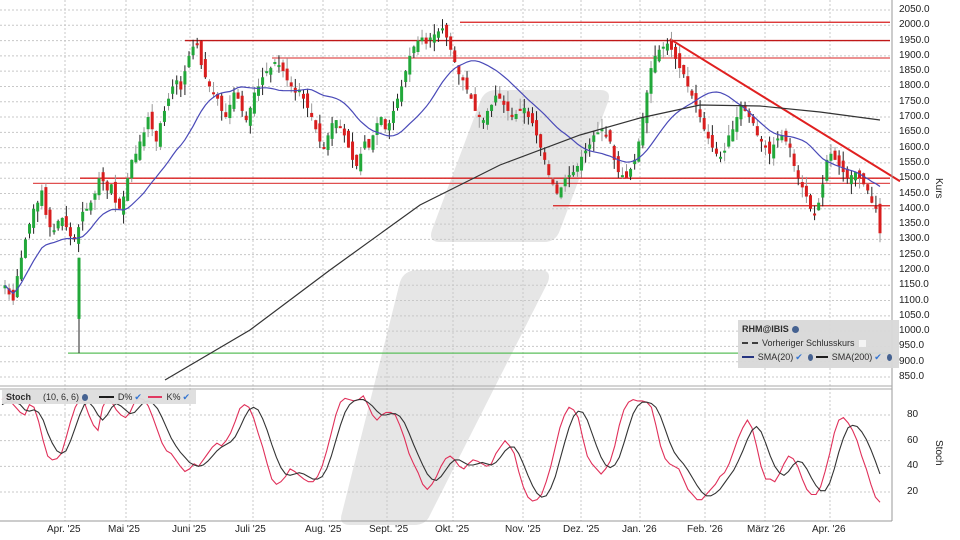 The width and height of the screenshot is (960, 540). What do you see at coordinates (138, 396) in the screenshot?
I see `d-check-icon: ✔` at bounding box center [138, 396].